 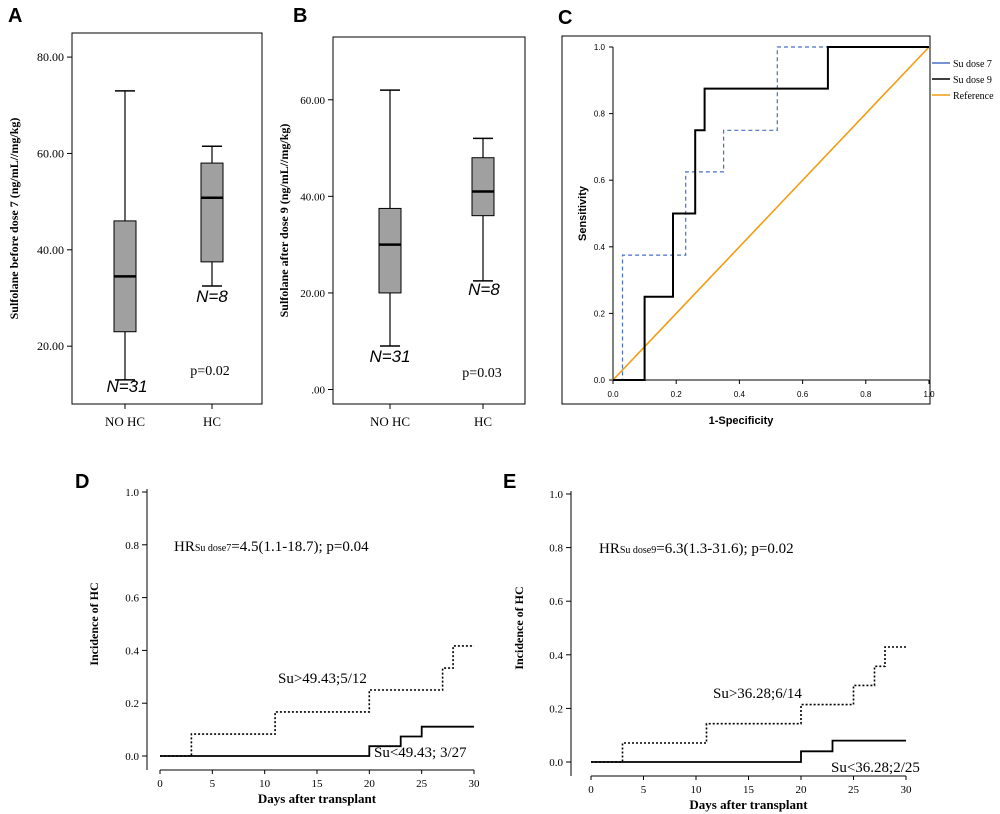 I want to click on hr-values: =6.3(1.3-31.6); p=0.02, so click(x=724, y=549).